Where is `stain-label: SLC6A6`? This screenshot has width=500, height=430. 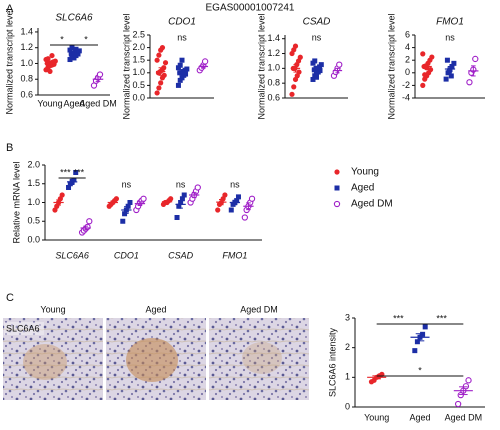
stain-label: SLC6A6 is located at coordinates (23, 328).